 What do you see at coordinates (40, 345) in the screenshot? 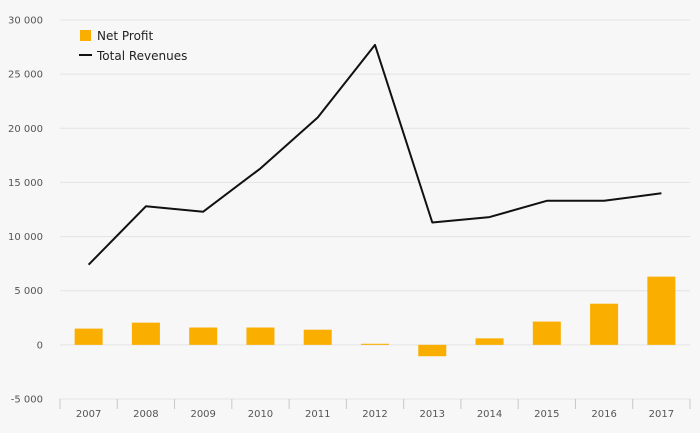
I see `y-tick-label: 0` at bounding box center [40, 345].